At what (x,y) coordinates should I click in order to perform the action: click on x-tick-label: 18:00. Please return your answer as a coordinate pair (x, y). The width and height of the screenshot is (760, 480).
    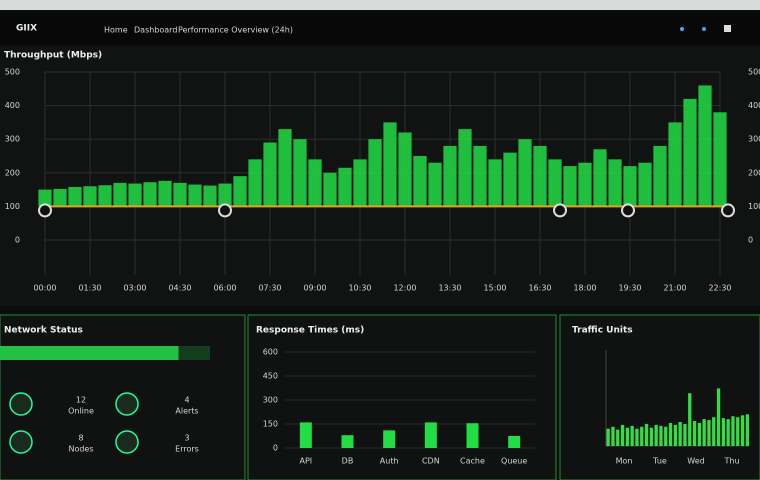
    Looking at the image, I should click on (584, 288).